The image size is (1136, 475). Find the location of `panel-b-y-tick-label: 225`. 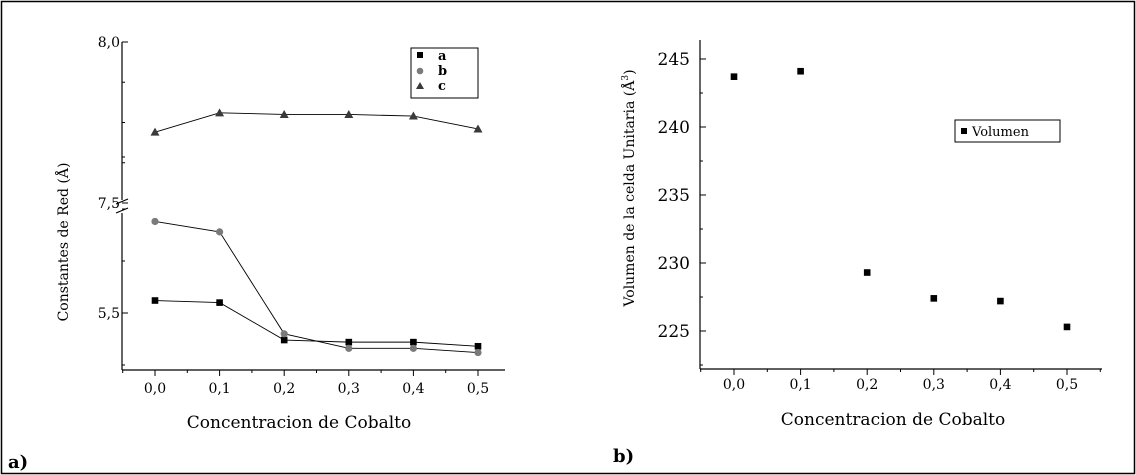

panel-b-y-tick-label: 225 is located at coordinates (674, 332).